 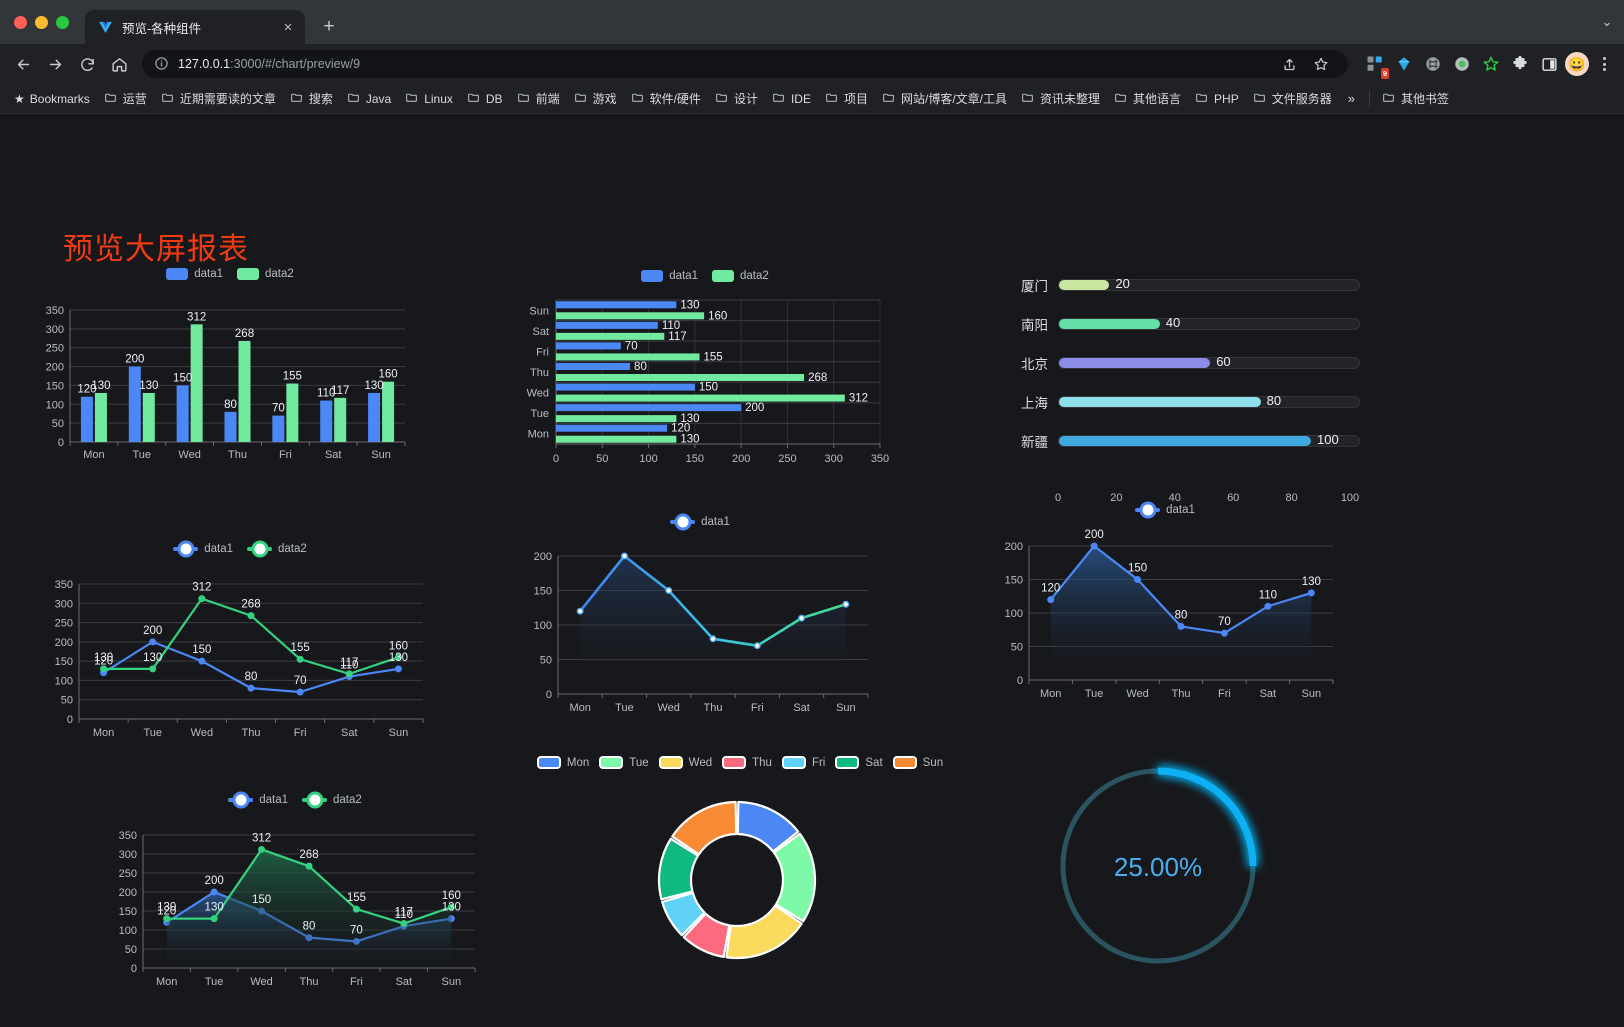 I want to click on bookmark-folder: Linux, so click(x=429, y=99).